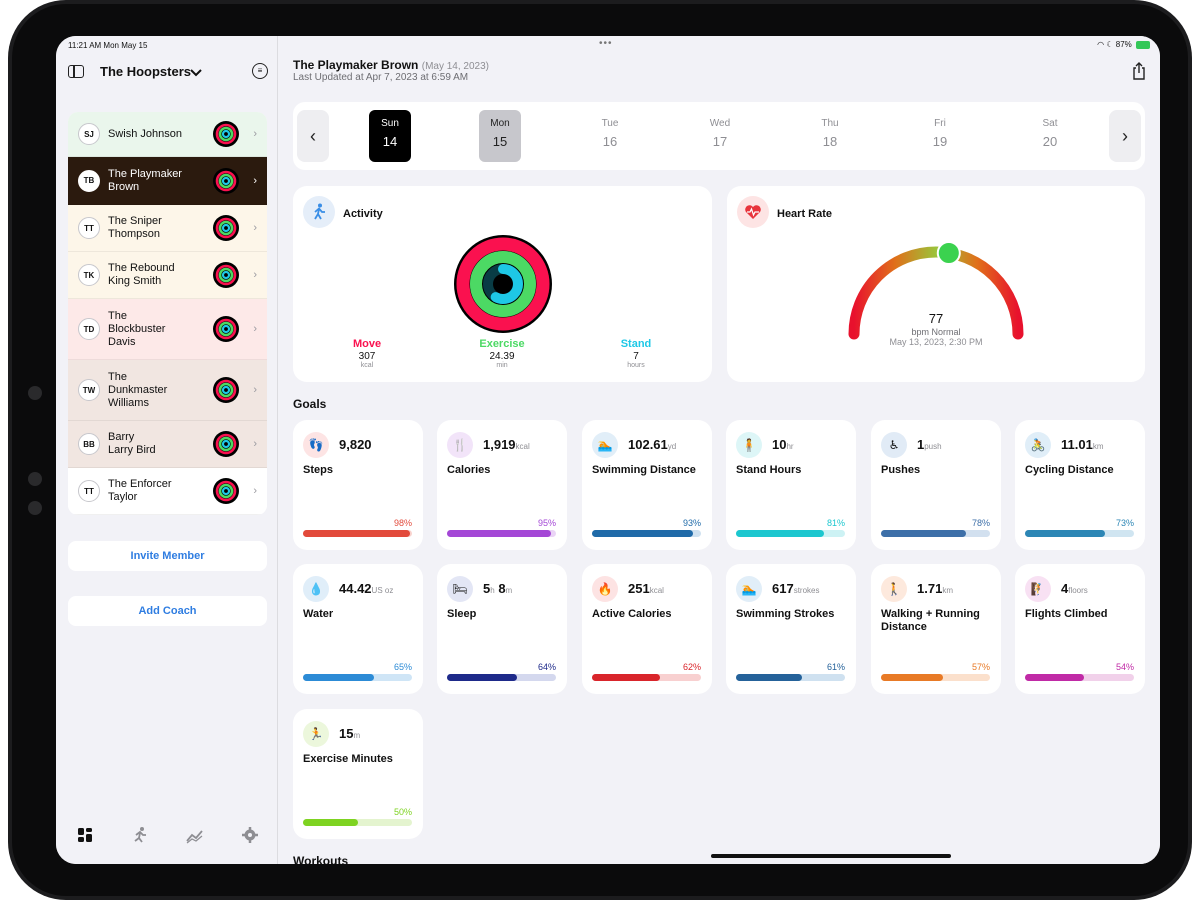 The width and height of the screenshot is (1200, 900). Describe the element at coordinates (381, 77) in the screenshot. I see `last-updated: Last Updated at Apr 7, 2023 at 6:59 AM` at that location.